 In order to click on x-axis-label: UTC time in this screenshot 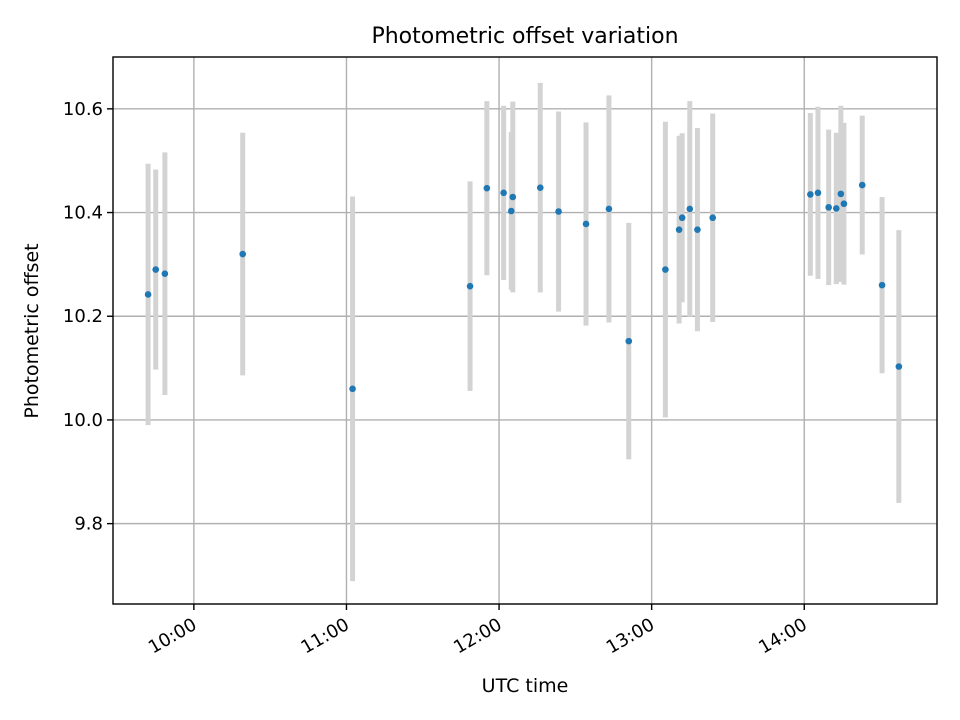, I will do `click(525, 686)`.